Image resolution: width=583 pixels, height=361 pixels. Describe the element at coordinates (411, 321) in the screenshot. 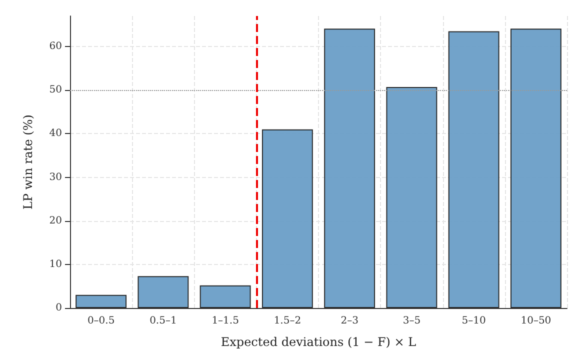

I see `x-tick-label: 3–5` at that location.